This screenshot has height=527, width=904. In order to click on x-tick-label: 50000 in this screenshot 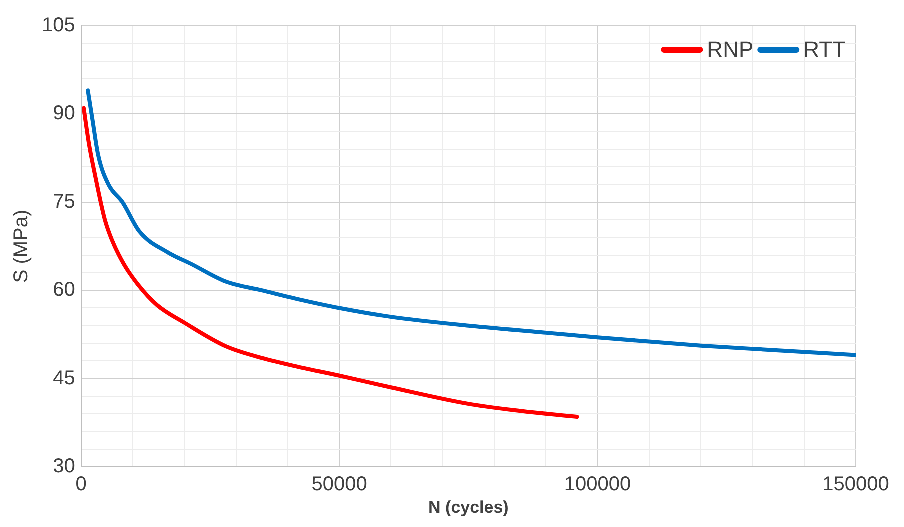, I will do `click(340, 485)`.